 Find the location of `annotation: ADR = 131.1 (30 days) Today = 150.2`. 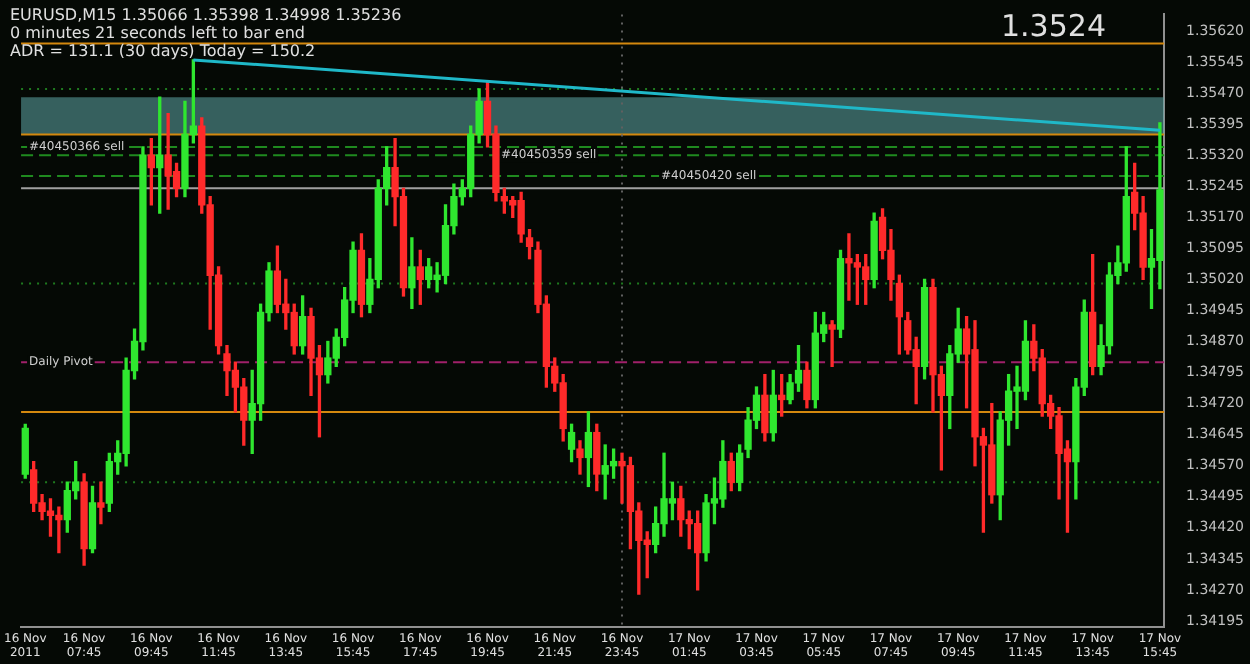

annotation: ADR = 131.1 (30 days) Today = 150.2 is located at coordinates (163, 51).